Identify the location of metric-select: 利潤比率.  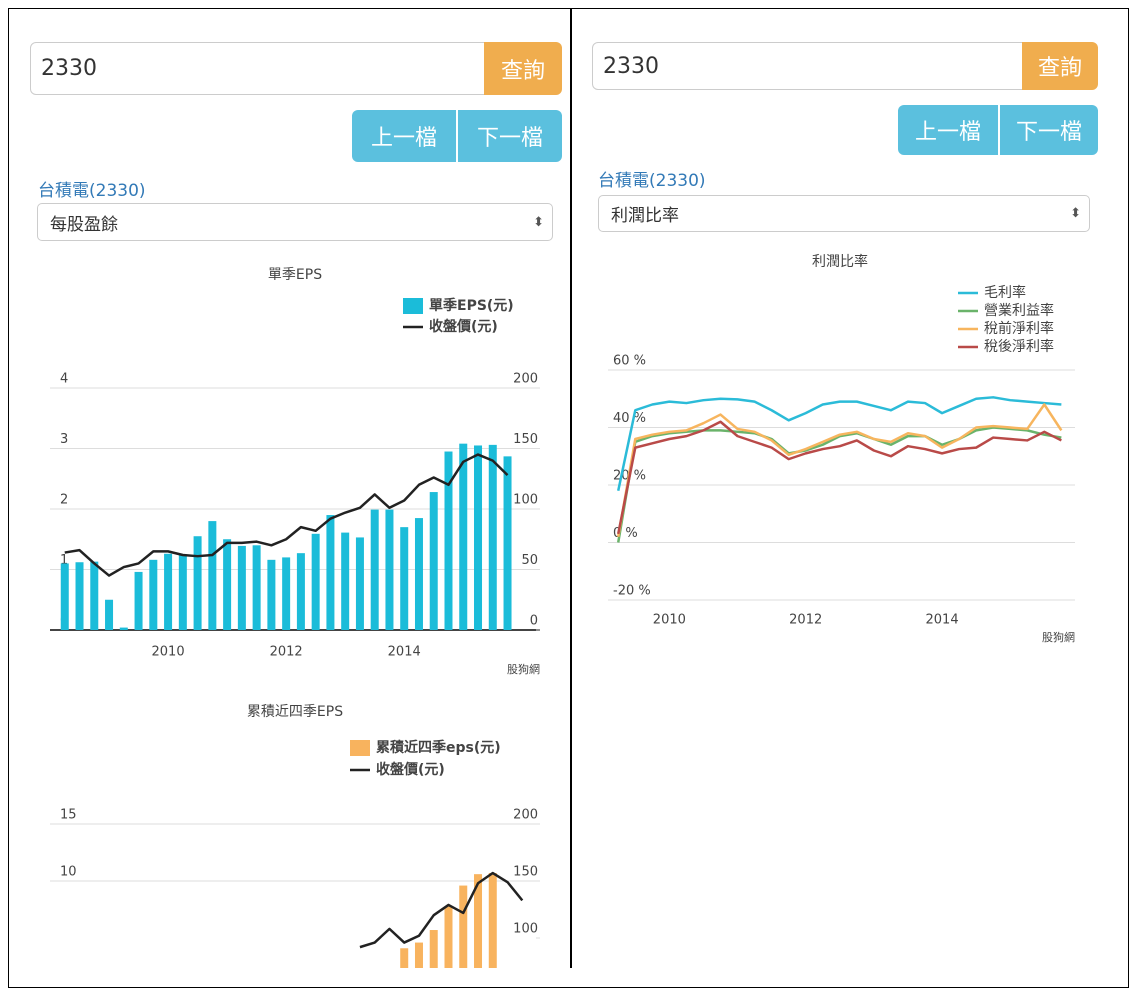
(844, 213).